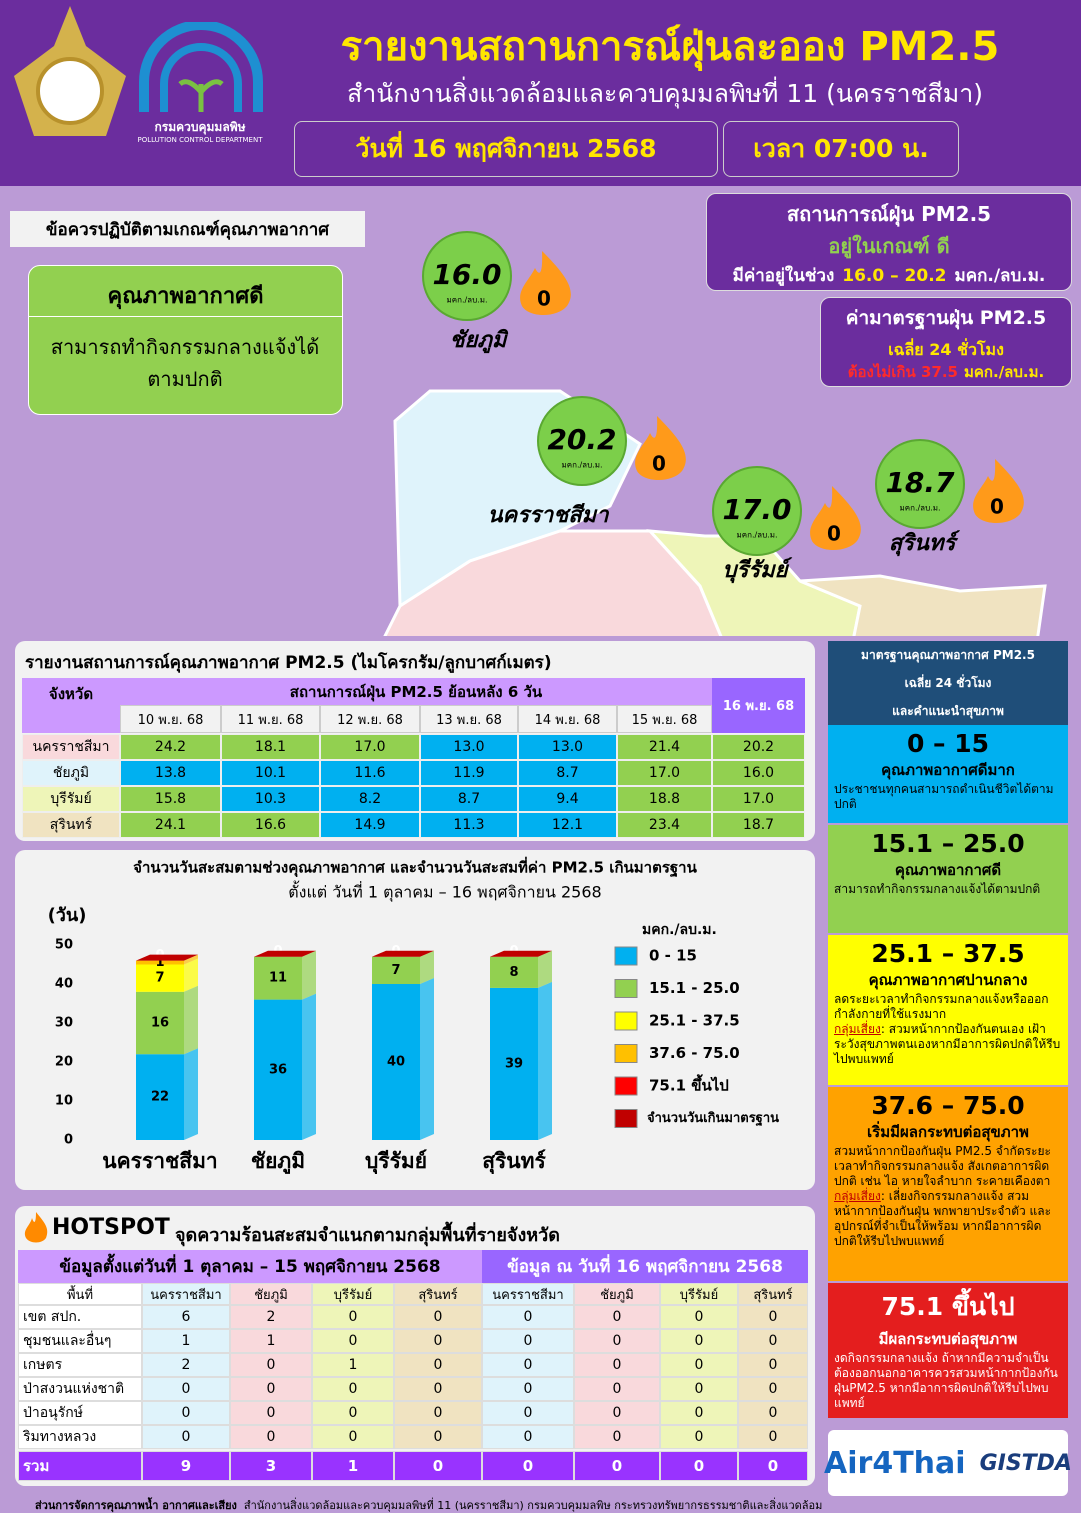 Image resolution: width=1081 pixels, height=1513 pixels. Describe the element at coordinates (948, 1105) in the screenshot. I see `level-range: 37.6 – 75.0` at that location.